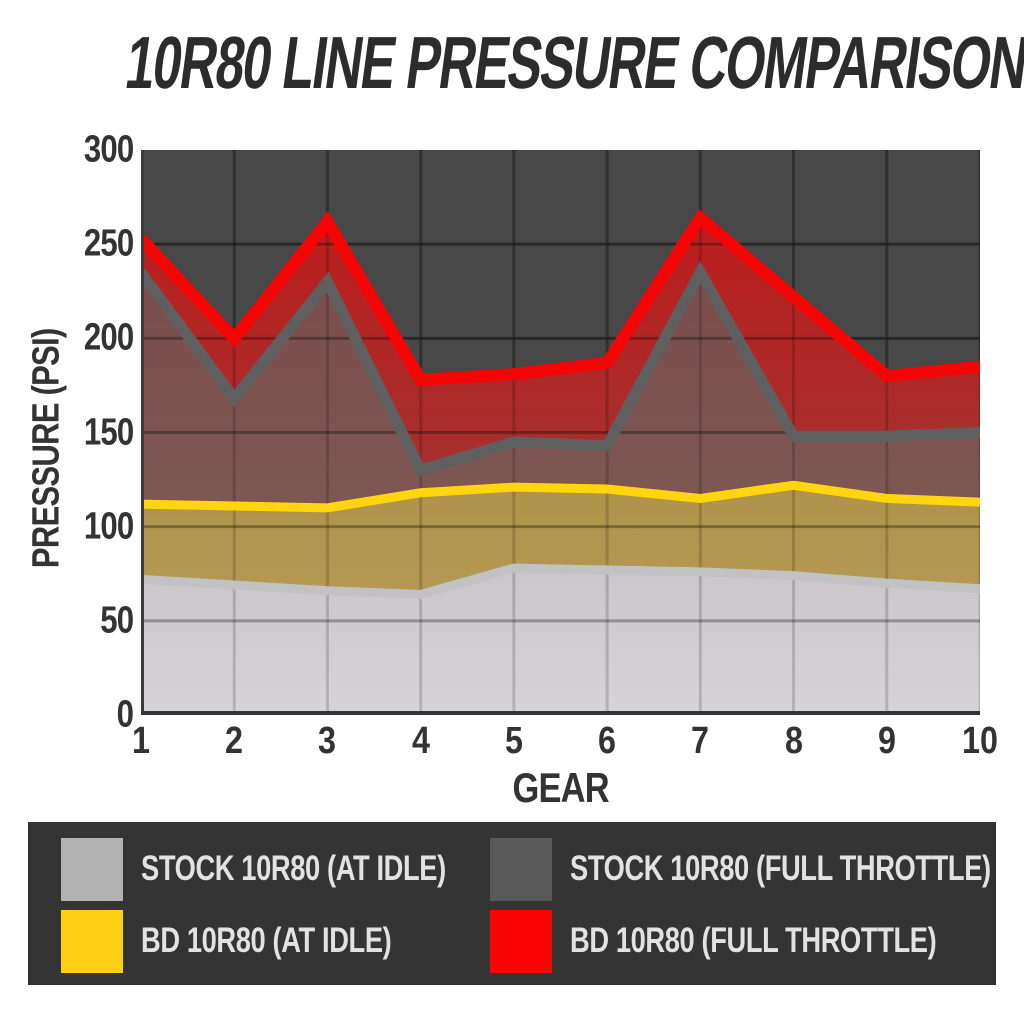 This screenshot has height=1024, width=1024. What do you see at coordinates (234, 741) in the screenshot?
I see `x-tick-label: 2` at bounding box center [234, 741].